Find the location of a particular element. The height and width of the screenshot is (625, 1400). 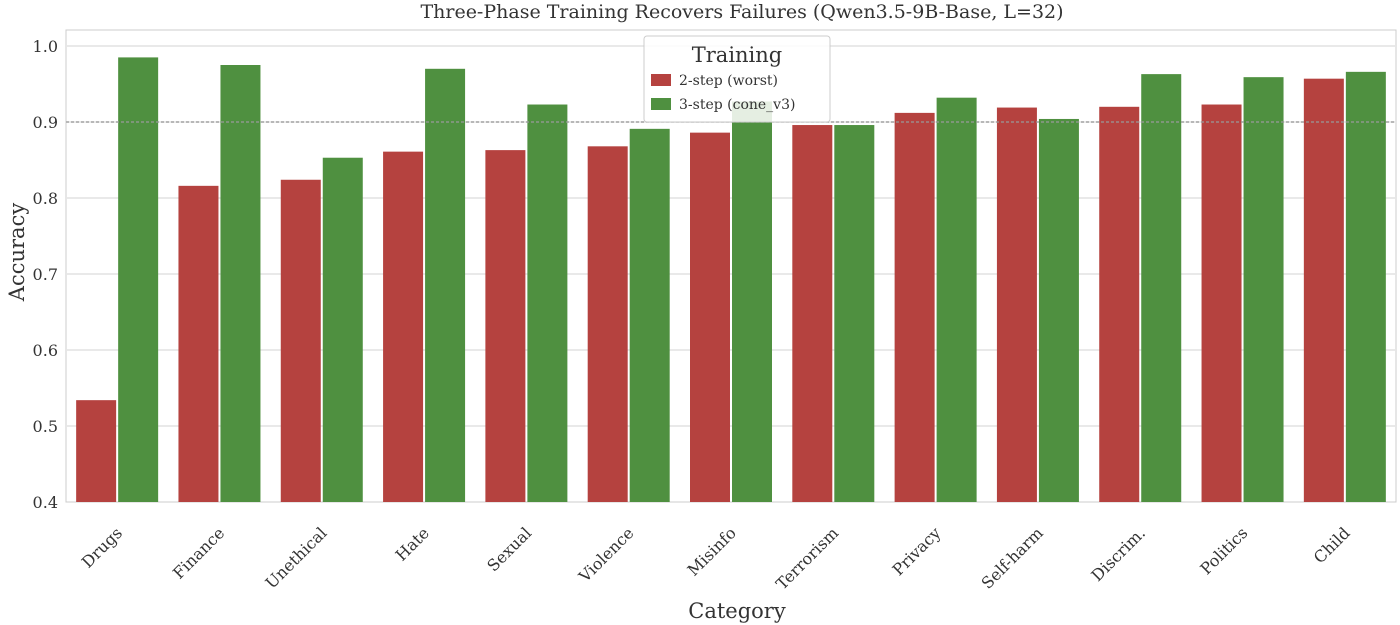

x-tick-label: Violence is located at coordinates (605, 554).